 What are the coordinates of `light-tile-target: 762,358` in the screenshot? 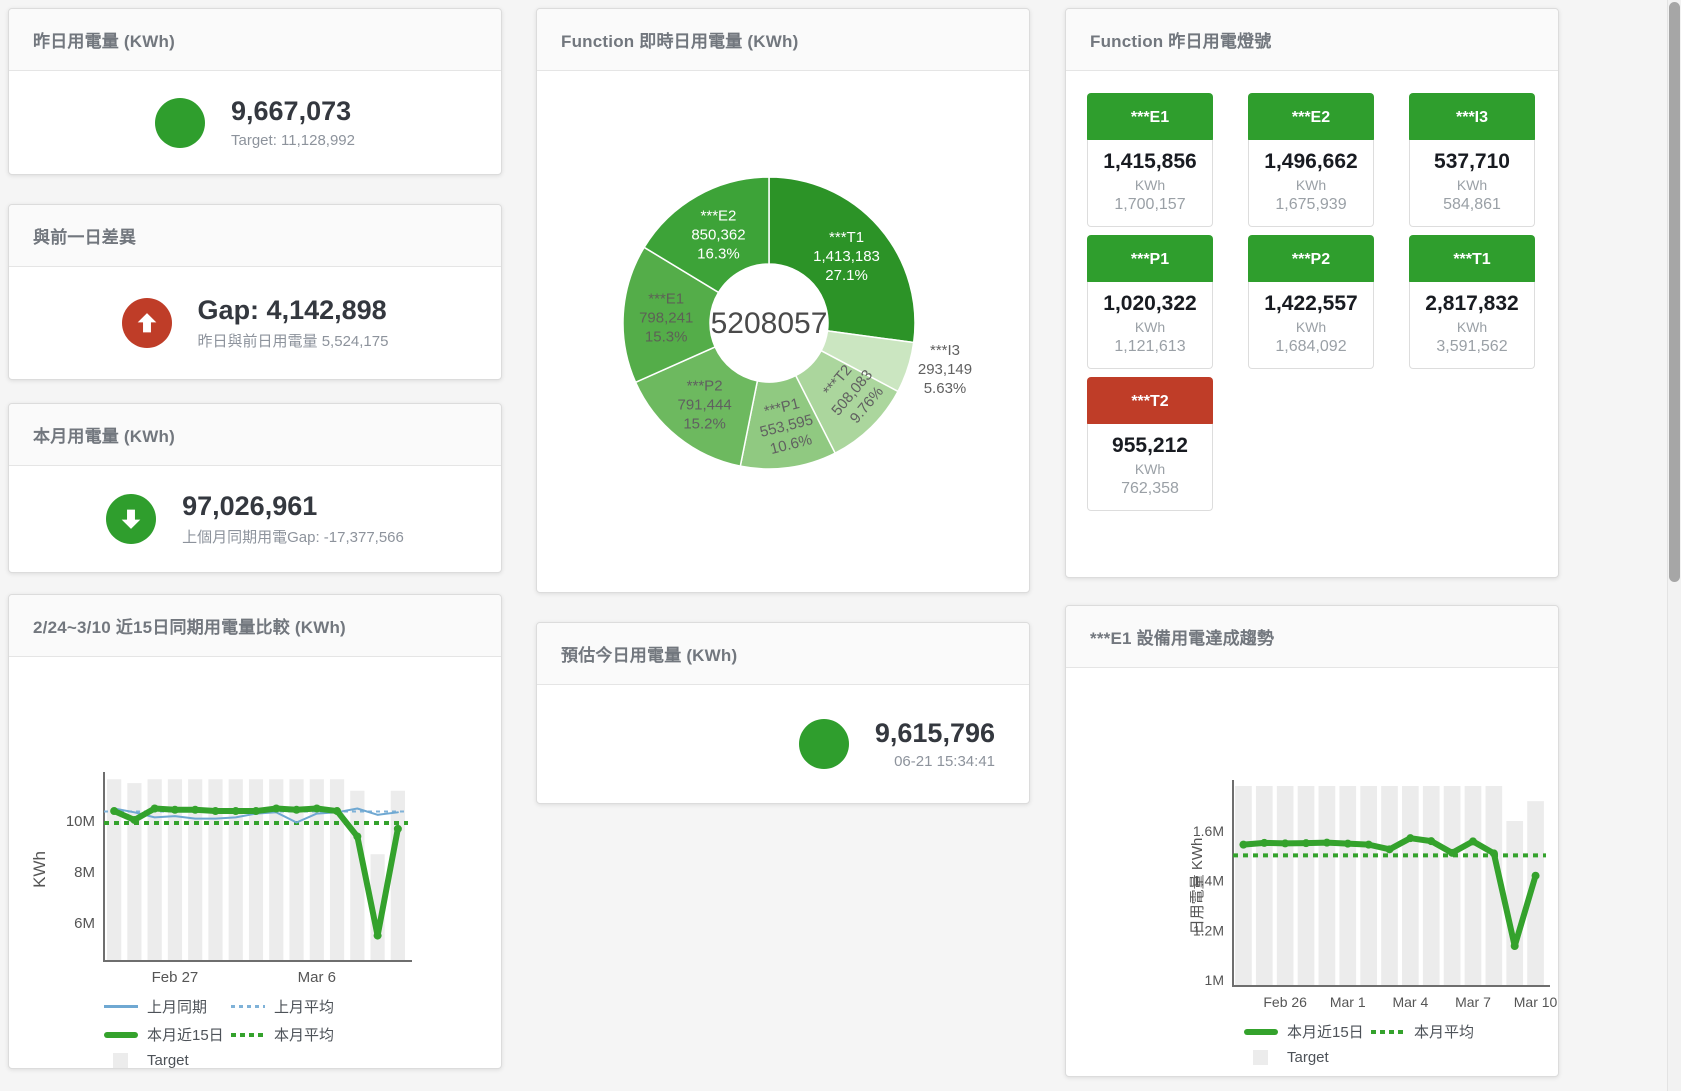 It's located at (1150, 488).